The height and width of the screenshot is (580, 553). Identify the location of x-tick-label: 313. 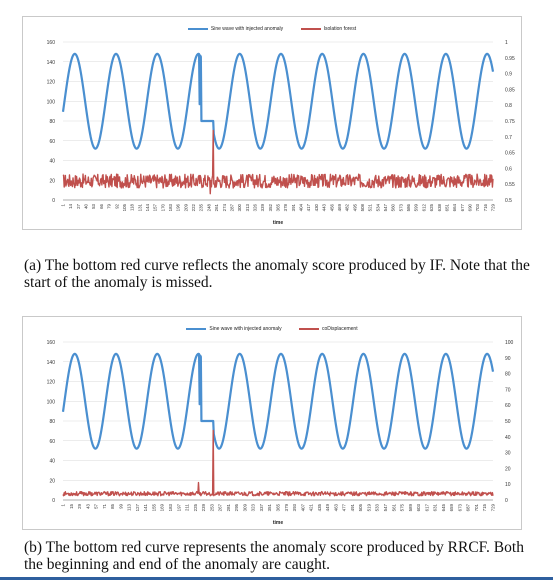
(247, 207).